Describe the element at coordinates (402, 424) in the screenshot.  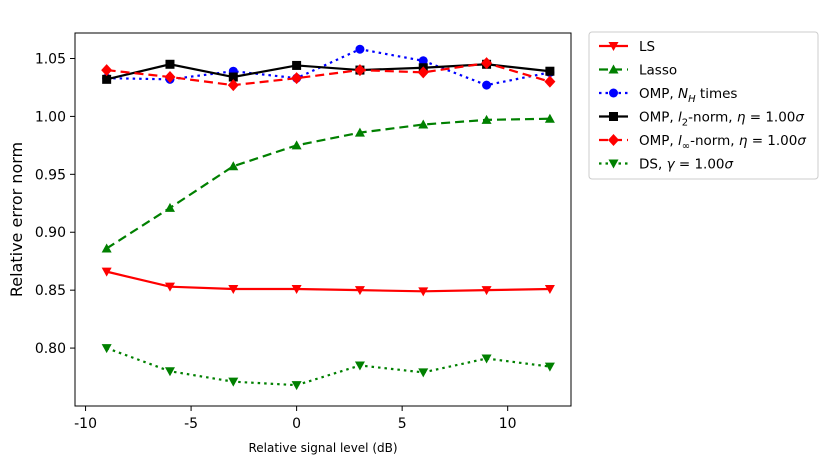
I see `x-tick-label: 5` at that location.